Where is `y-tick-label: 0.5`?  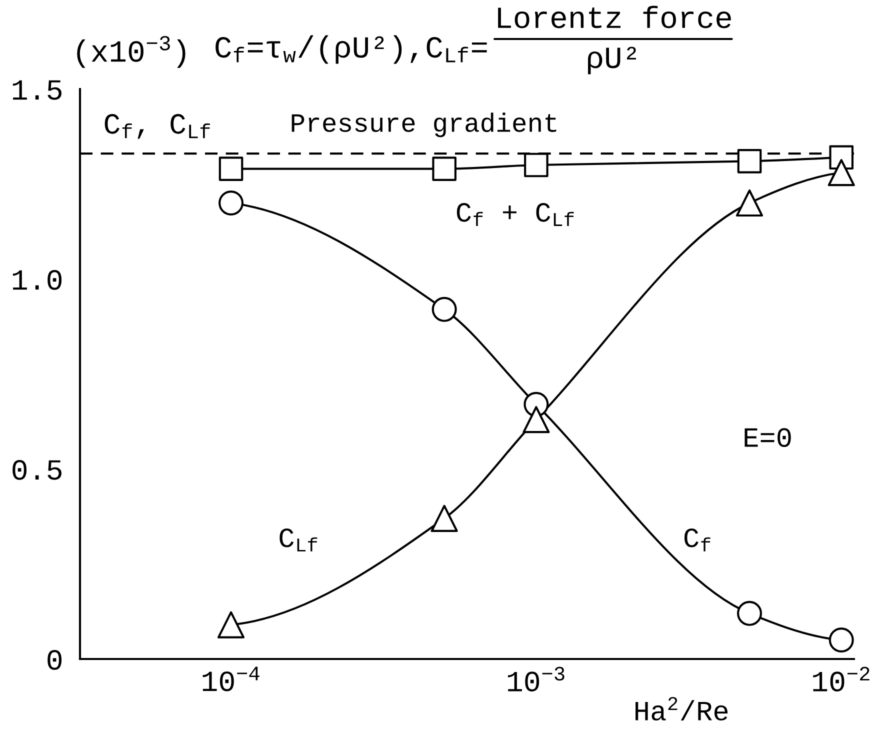 y-tick-label: 0.5 is located at coordinates (37, 470).